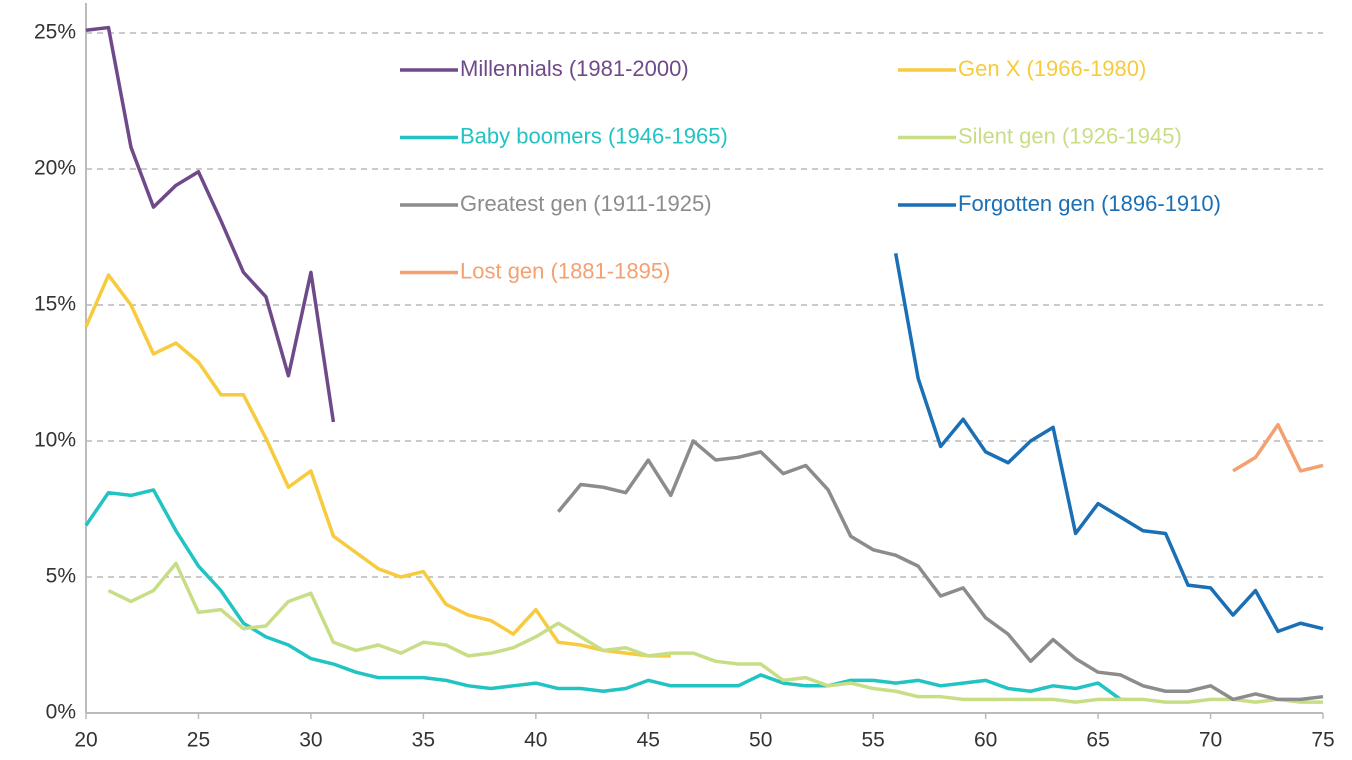  Describe the element at coordinates (574, 68) in the screenshot. I see `legend-label: Millennials (1981-2000)` at that location.